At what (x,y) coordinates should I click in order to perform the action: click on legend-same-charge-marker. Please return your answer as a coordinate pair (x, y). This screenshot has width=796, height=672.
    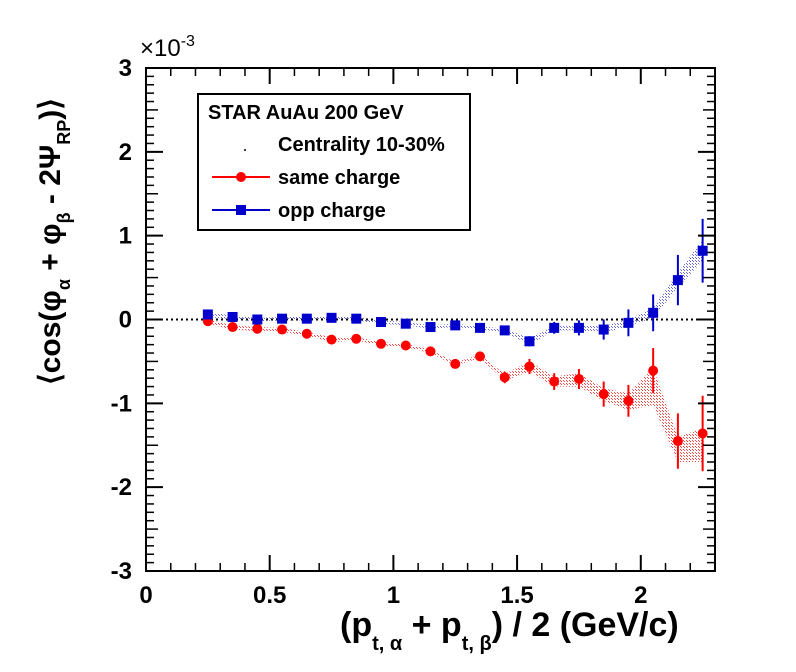
    Looking at the image, I should click on (241, 177).